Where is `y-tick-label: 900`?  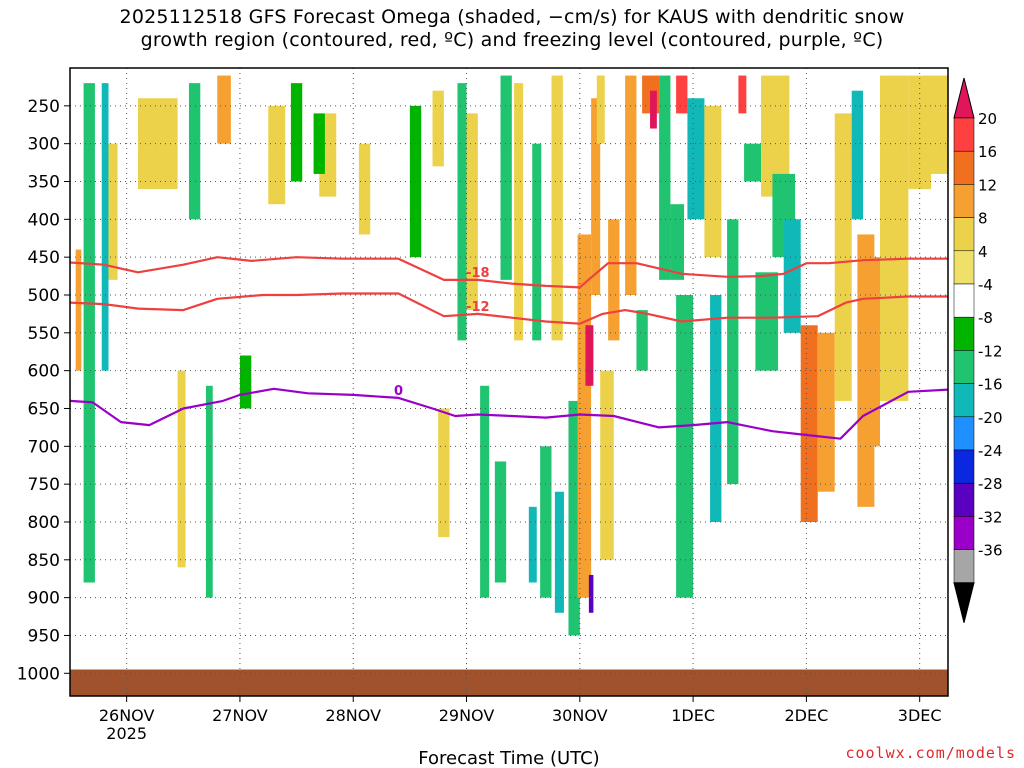
y-tick-label: 900 is located at coordinates (44, 599).